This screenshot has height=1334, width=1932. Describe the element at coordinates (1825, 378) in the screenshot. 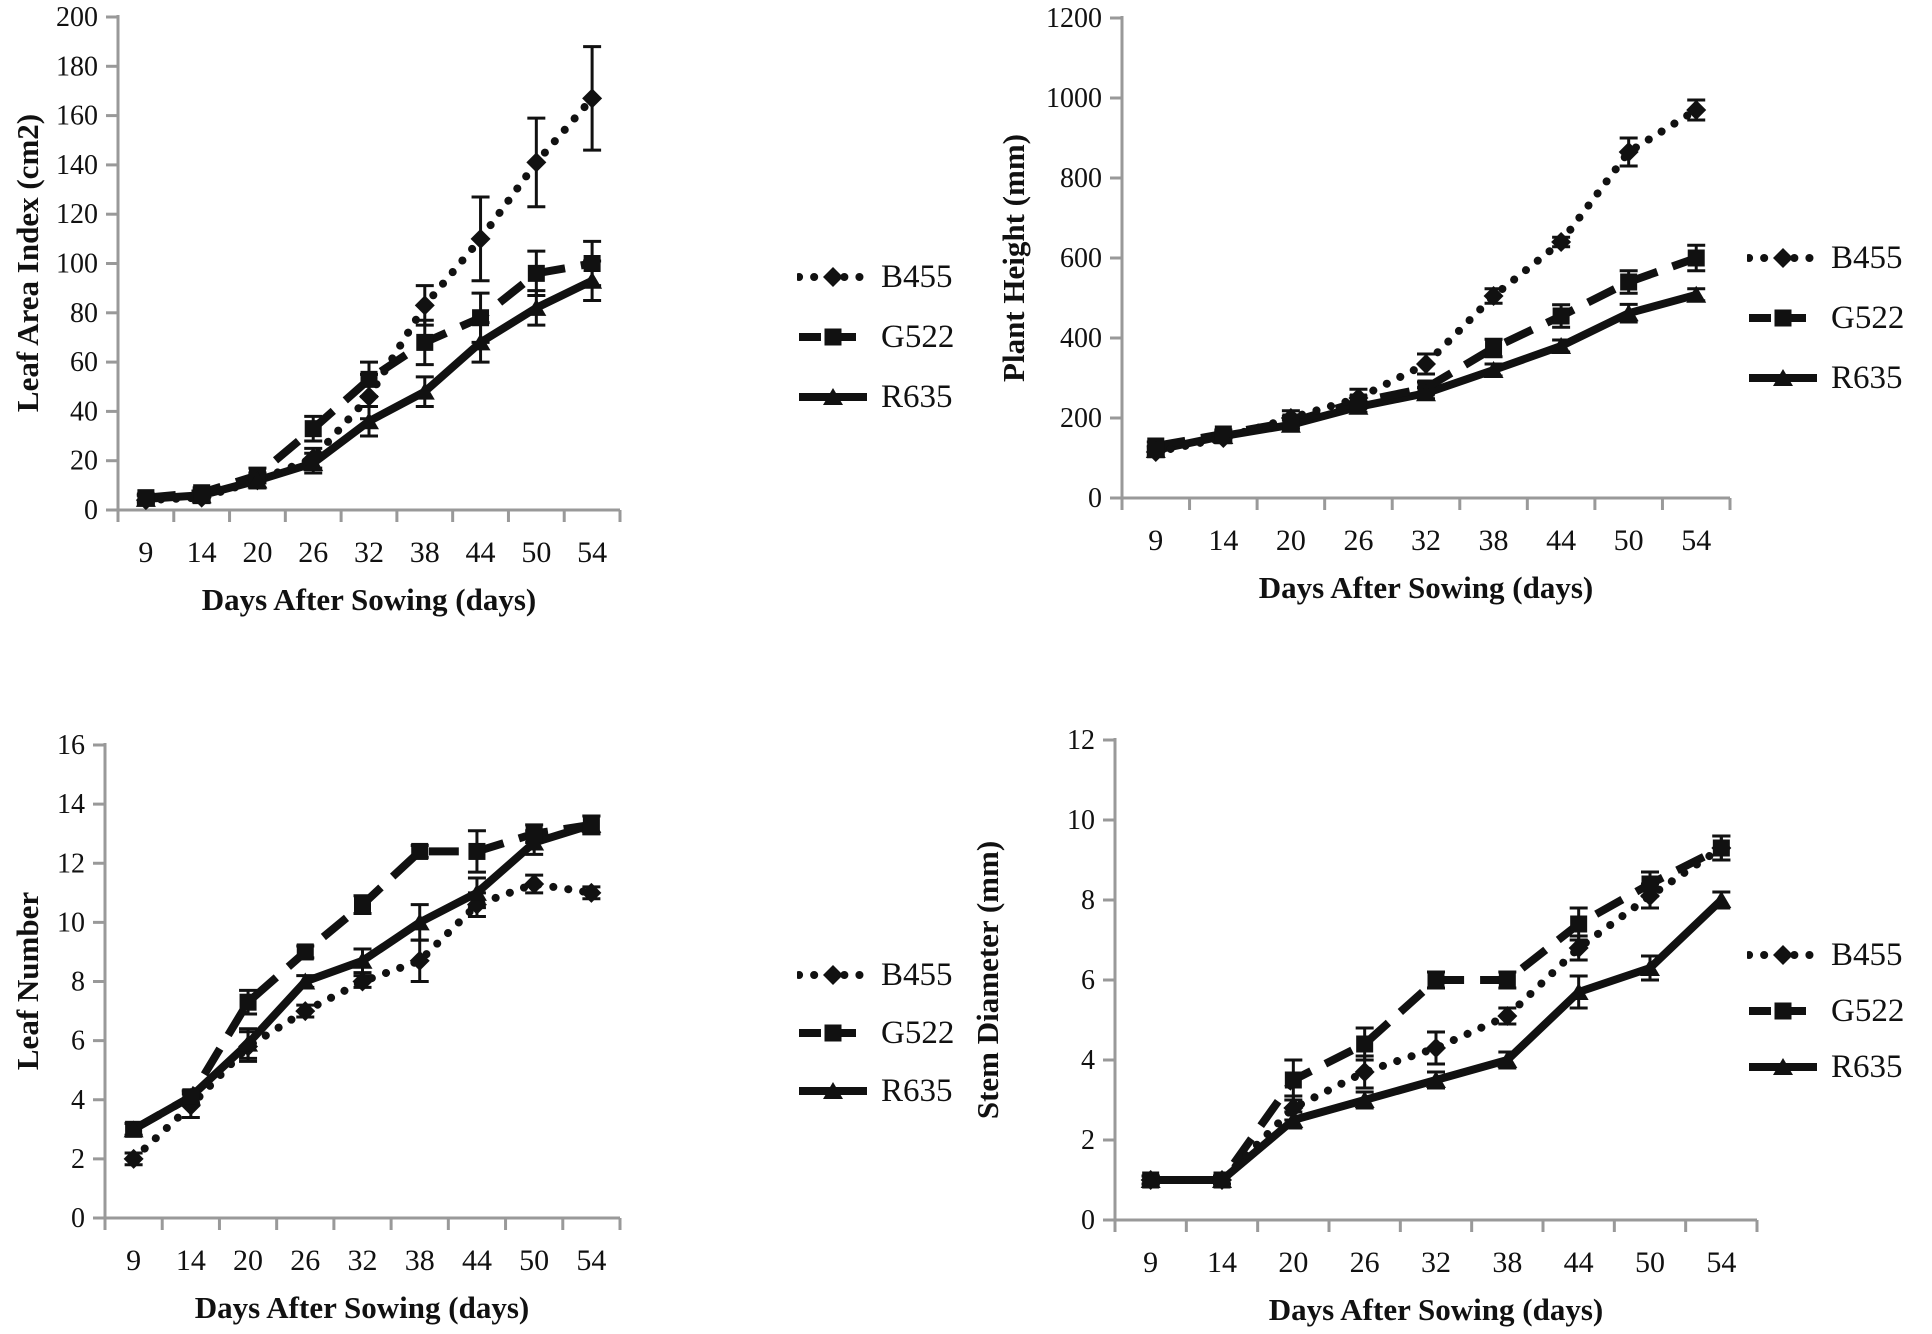

I see `legend-item-R635: R635` at that location.